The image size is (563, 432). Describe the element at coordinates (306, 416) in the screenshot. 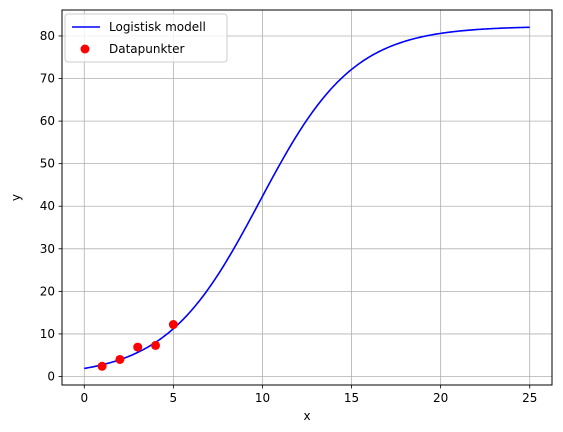

I see `x-axis-label: x` at that location.